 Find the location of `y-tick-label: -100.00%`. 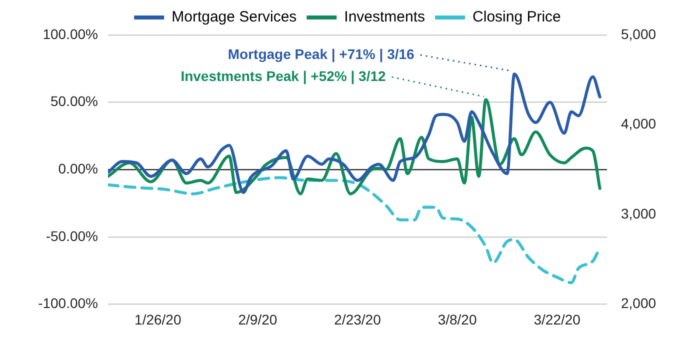

y-tick-label: -100.00% is located at coordinates (68, 303).